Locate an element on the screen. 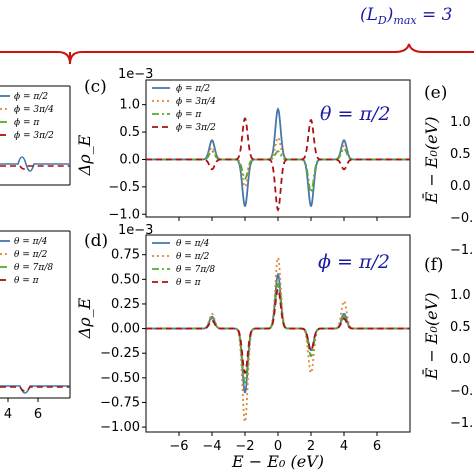 Image resolution: width=474 pixels, height=474 pixels. panel-f-label: (f) is located at coordinates (434, 265).